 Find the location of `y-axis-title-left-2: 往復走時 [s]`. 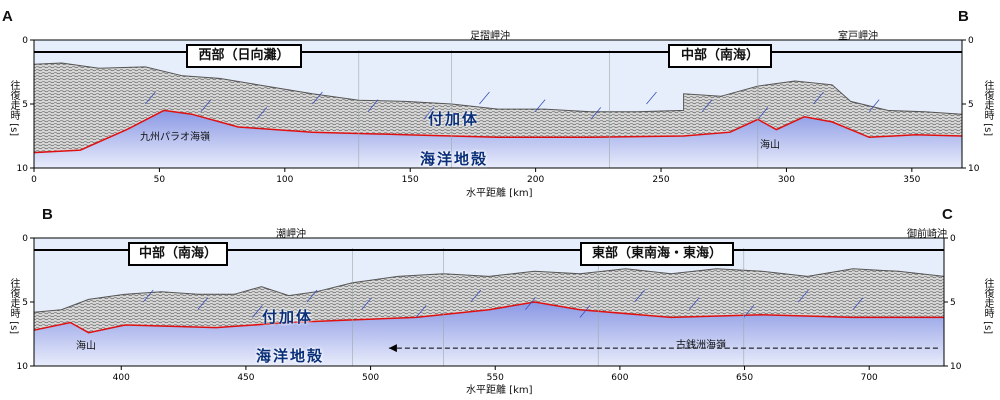

y-axis-title-left-2: 往復走時 [s] is located at coordinates (13, 306).